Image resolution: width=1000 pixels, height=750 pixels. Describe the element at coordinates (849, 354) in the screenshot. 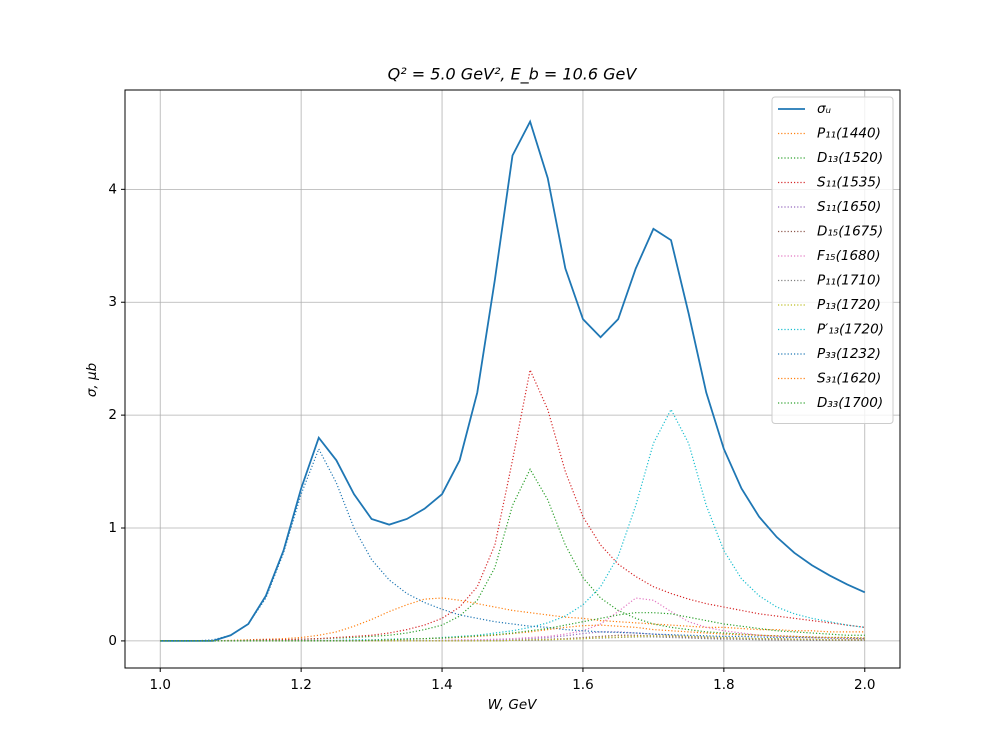

I see `legend-label: P₃₃(1232)` at that location.